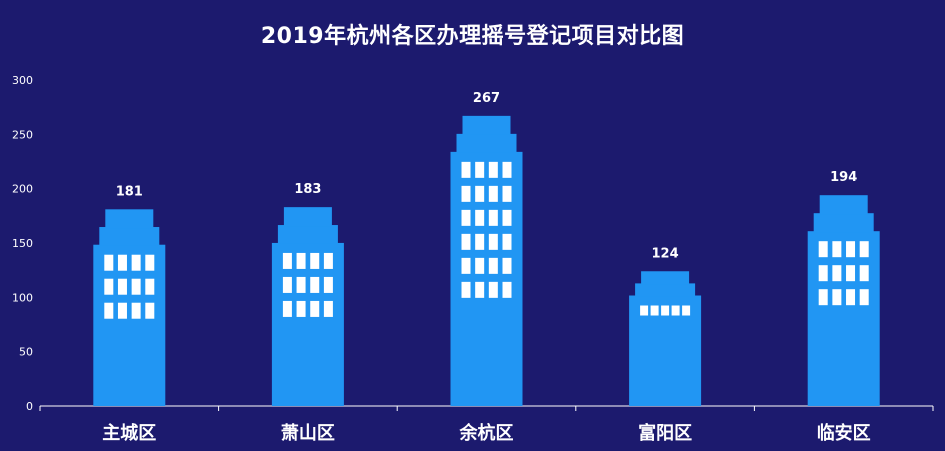  What do you see at coordinates (129, 433) in the screenshot?
I see `x-tick-label: 主城区` at bounding box center [129, 433].